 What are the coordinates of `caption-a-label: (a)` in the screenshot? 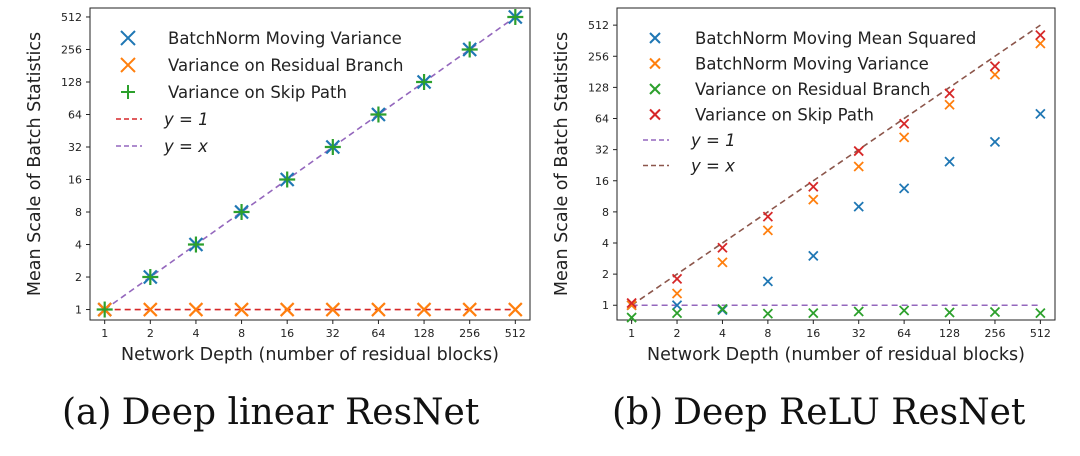 It's located at (87, 412).